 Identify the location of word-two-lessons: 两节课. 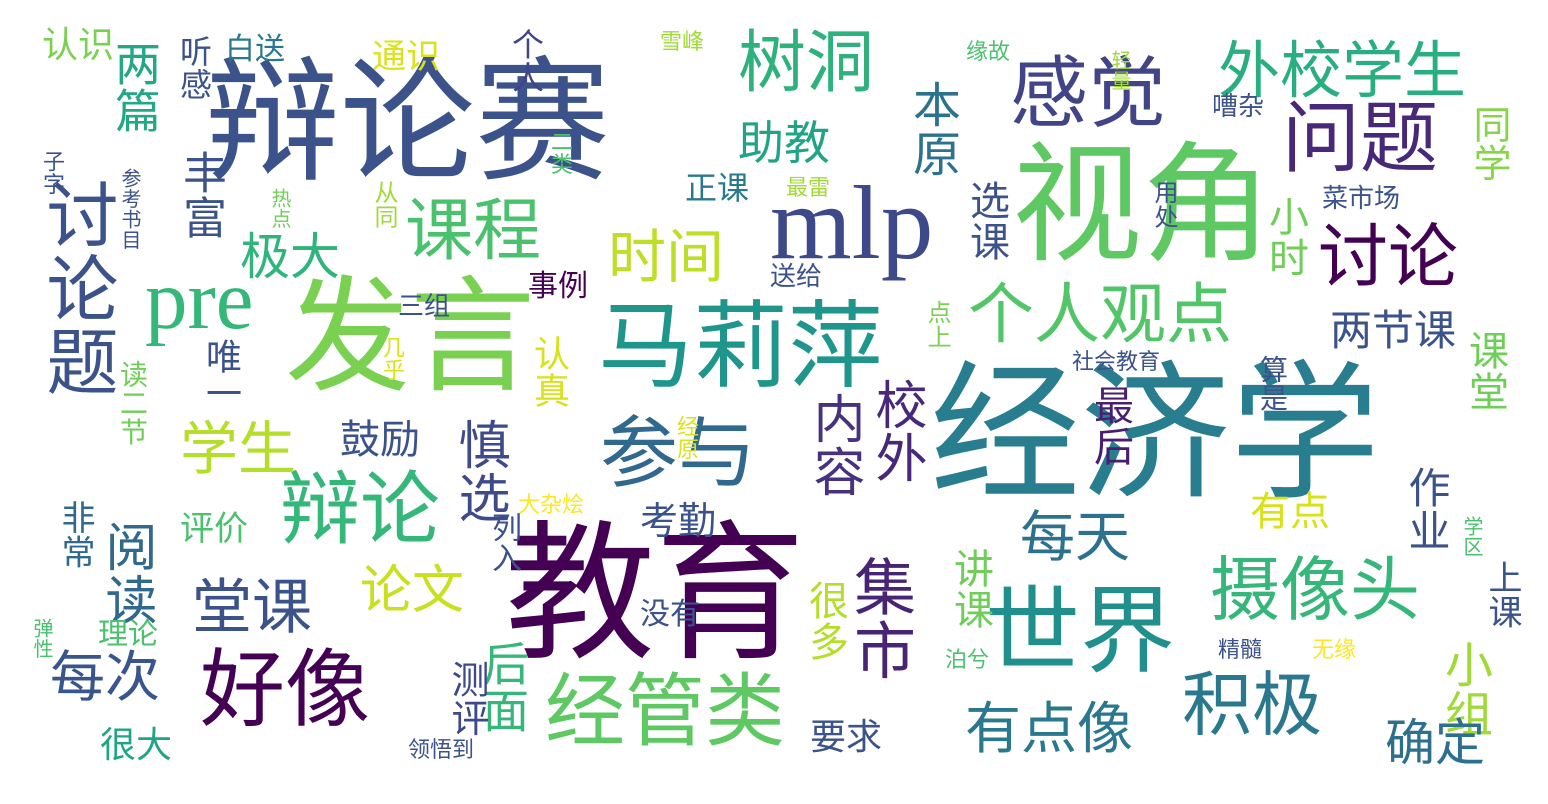
(1393, 330).